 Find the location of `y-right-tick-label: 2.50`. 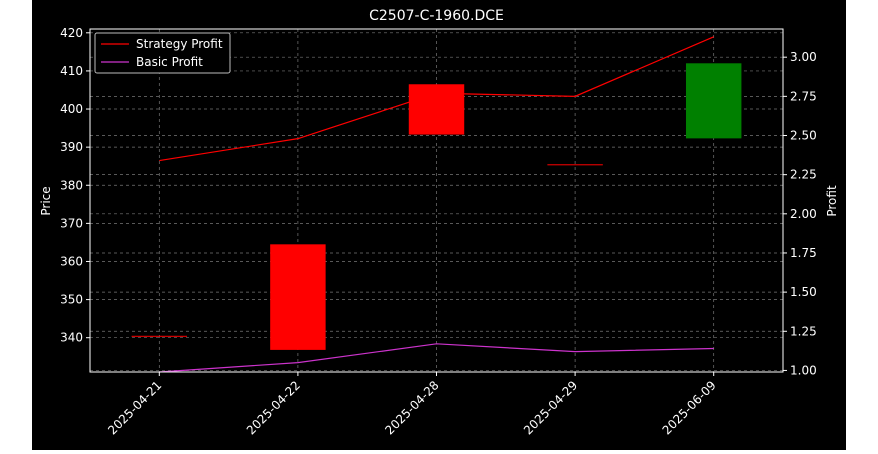

y-right-tick-label: 2.50 is located at coordinates (803, 136).